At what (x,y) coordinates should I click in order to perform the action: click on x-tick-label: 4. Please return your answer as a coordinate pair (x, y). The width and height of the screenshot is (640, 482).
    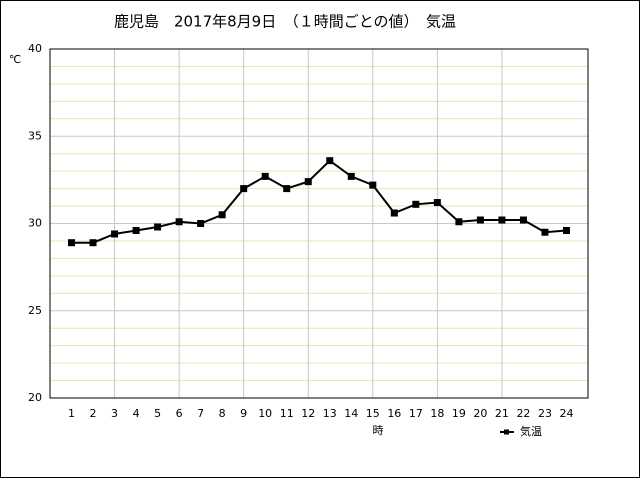
    Looking at the image, I should click on (136, 413).